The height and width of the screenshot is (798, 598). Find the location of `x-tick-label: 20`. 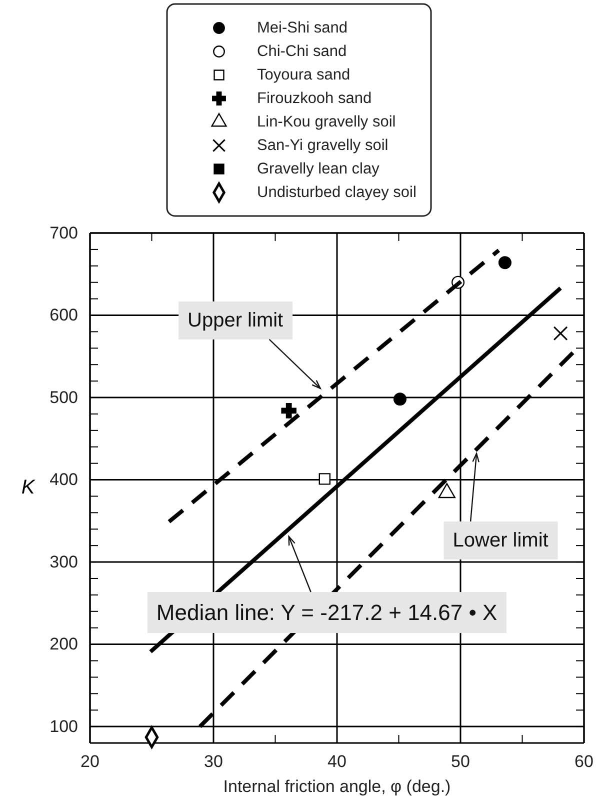

x-tick-label: 20 is located at coordinates (90, 762).